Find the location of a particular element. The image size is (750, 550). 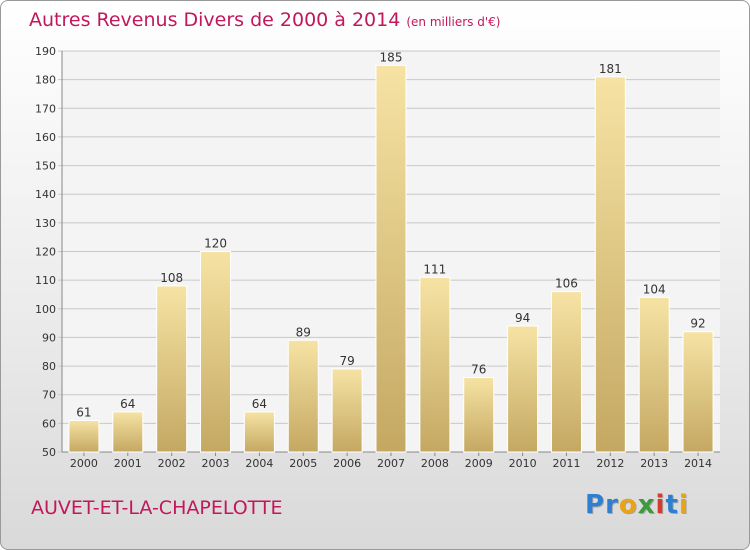

y-tick-label: 50 is located at coordinates (49, 452).